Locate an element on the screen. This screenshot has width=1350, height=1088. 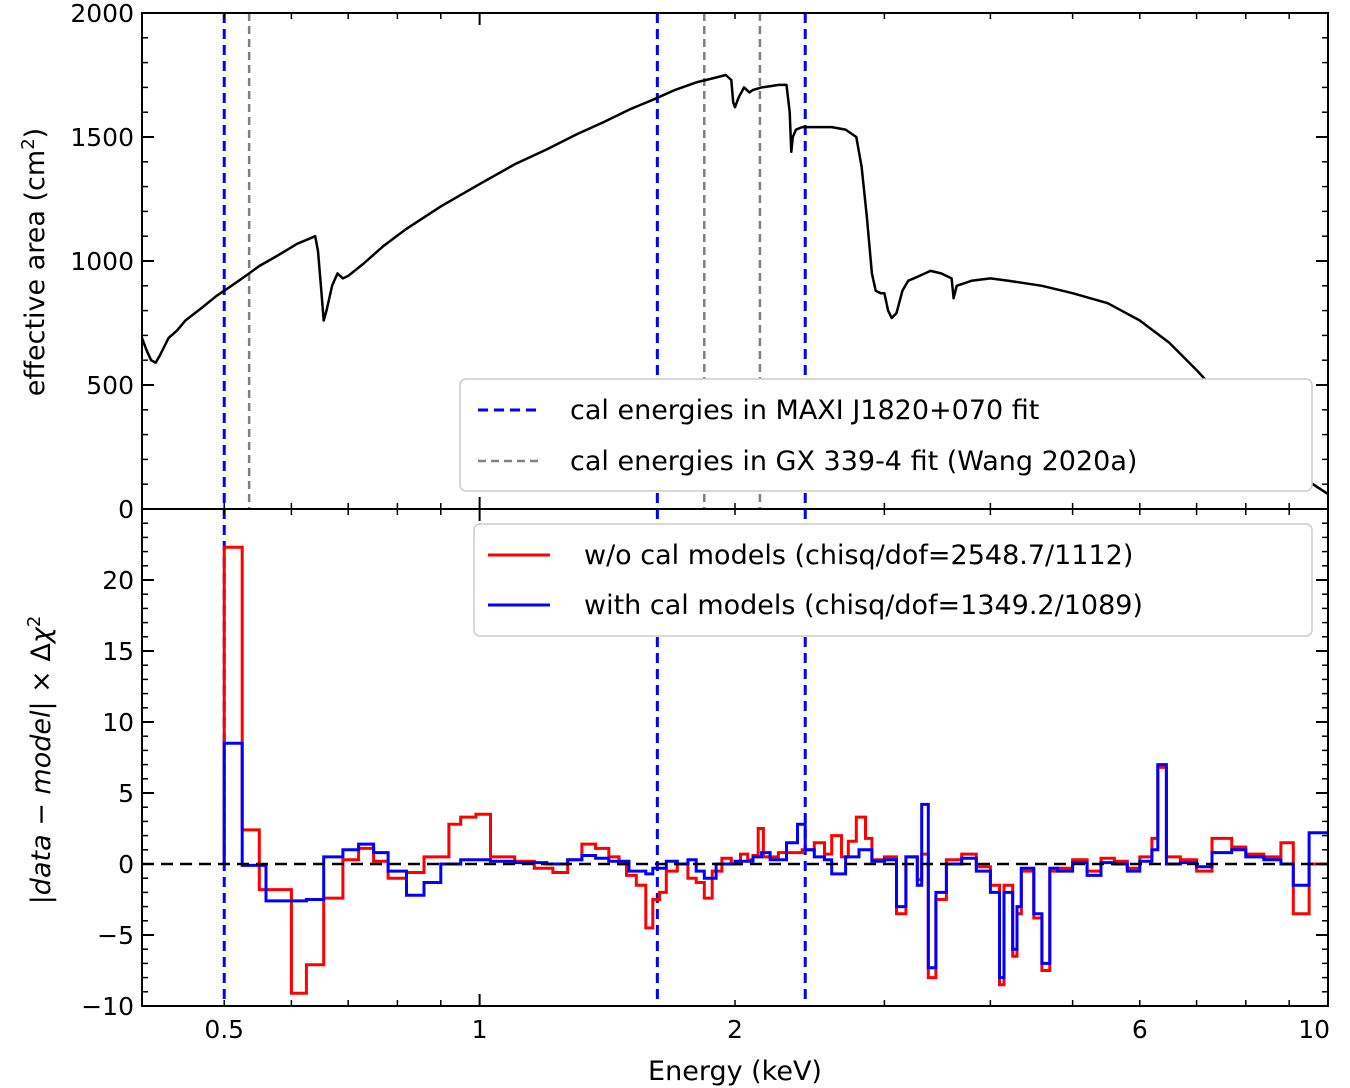
xtick-label-4: 10 is located at coordinates (1314, 1029).